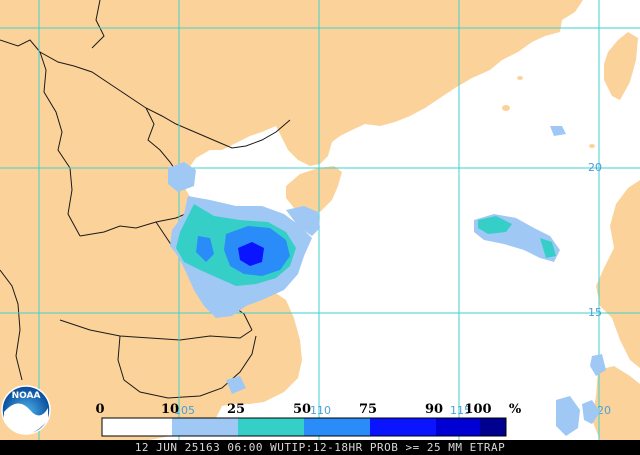 The height and width of the screenshot is (455, 640). I want to click on legend-label-90: 90, so click(434, 409).